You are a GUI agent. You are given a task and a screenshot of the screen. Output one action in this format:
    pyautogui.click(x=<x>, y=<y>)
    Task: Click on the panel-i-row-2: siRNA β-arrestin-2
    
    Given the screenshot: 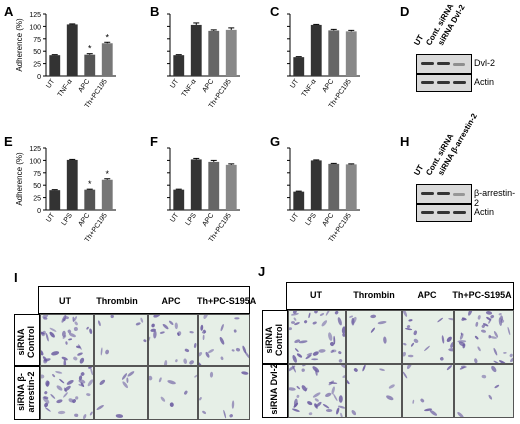 What is the action you would take?
    pyautogui.click(x=26, y=392)
    